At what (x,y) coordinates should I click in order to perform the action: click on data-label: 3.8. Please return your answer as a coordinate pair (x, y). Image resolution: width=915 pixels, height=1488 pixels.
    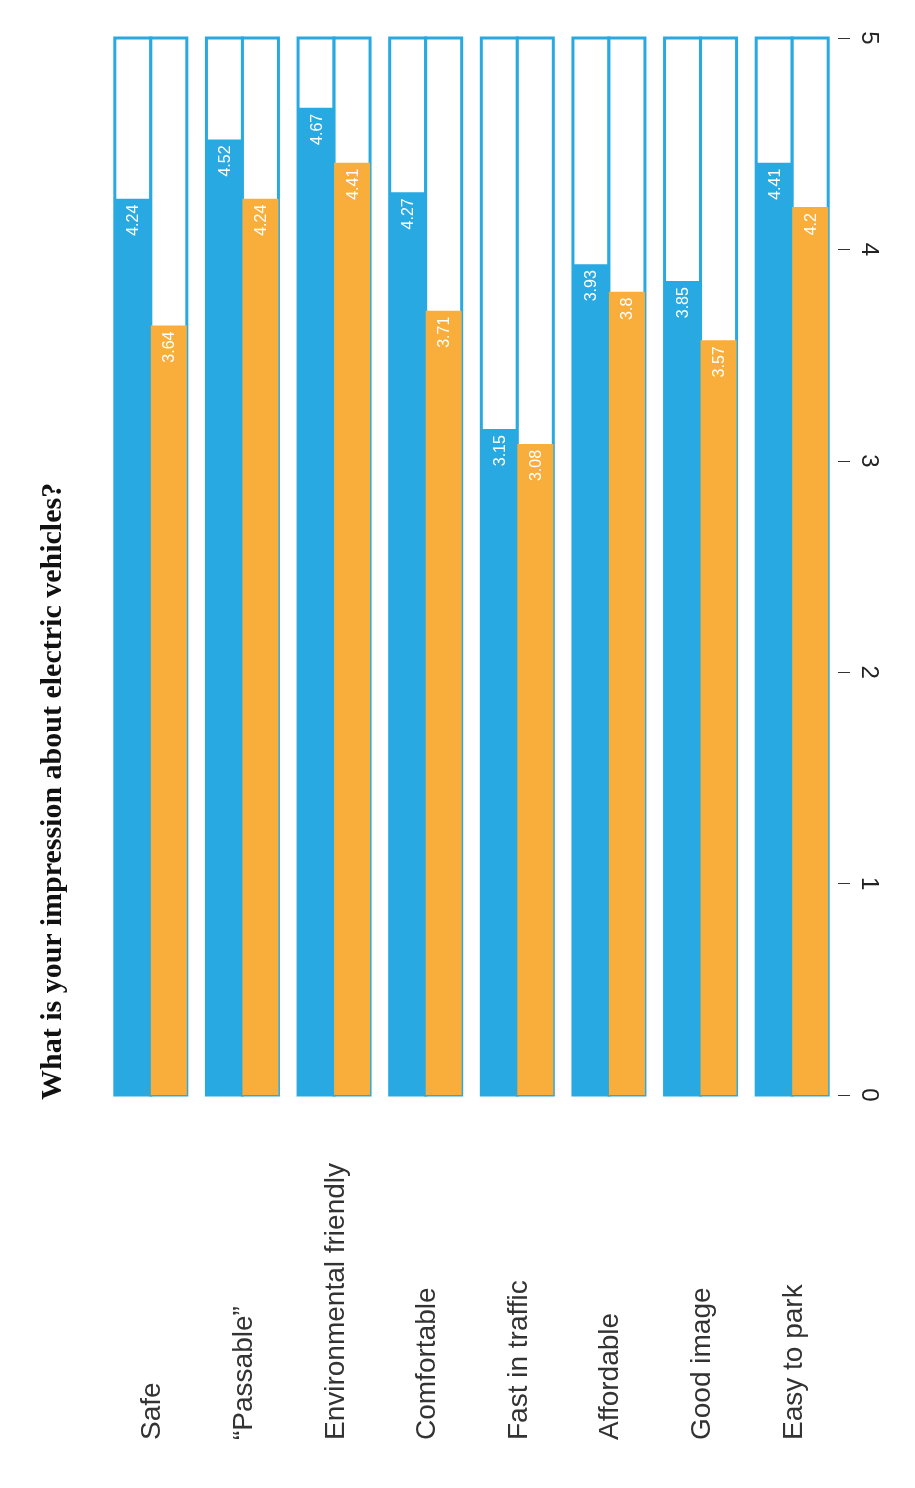
    Looking at the image, I should click on (627, 308).